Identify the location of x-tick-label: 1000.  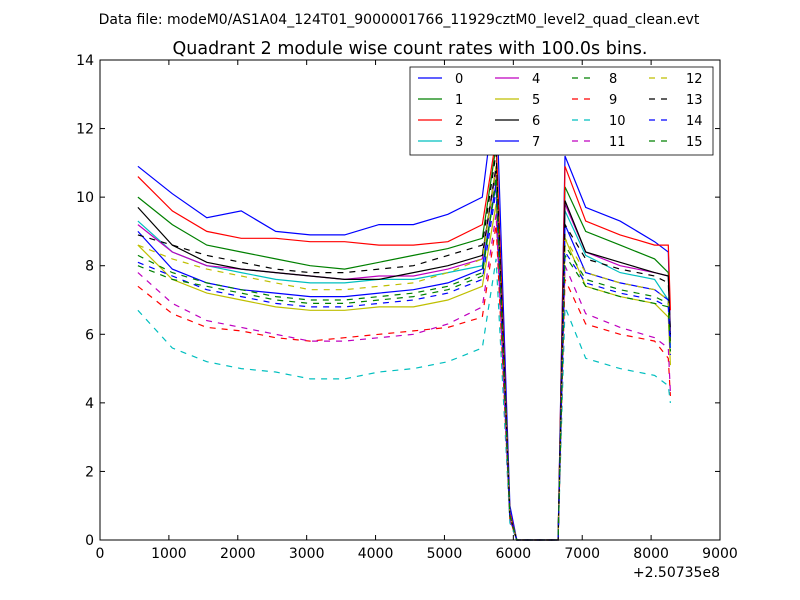
(169, 554).